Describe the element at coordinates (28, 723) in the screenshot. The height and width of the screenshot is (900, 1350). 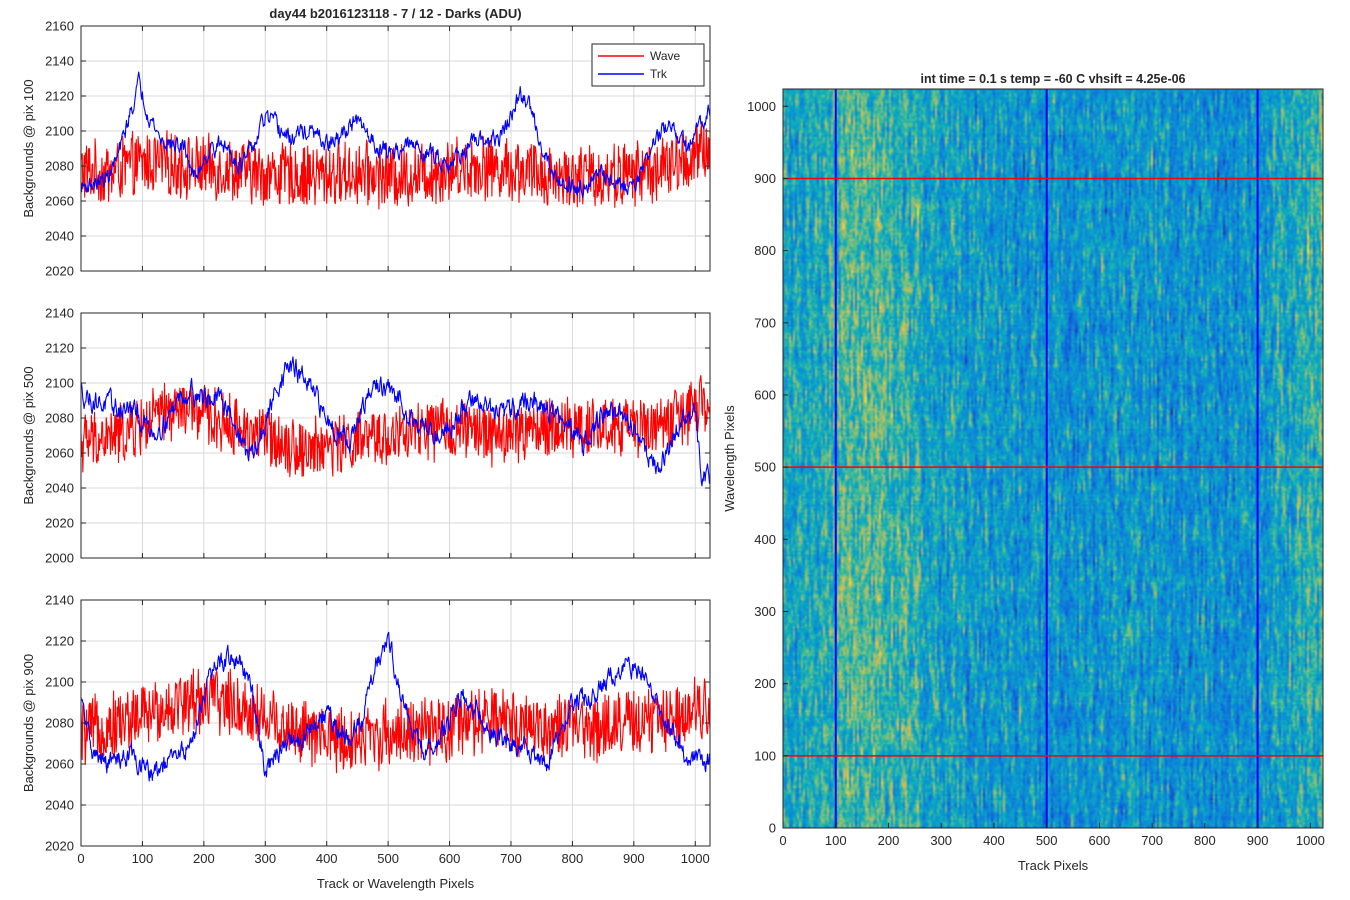
I see `y-axis-label: Backgrounds @ pix 900` at that location.